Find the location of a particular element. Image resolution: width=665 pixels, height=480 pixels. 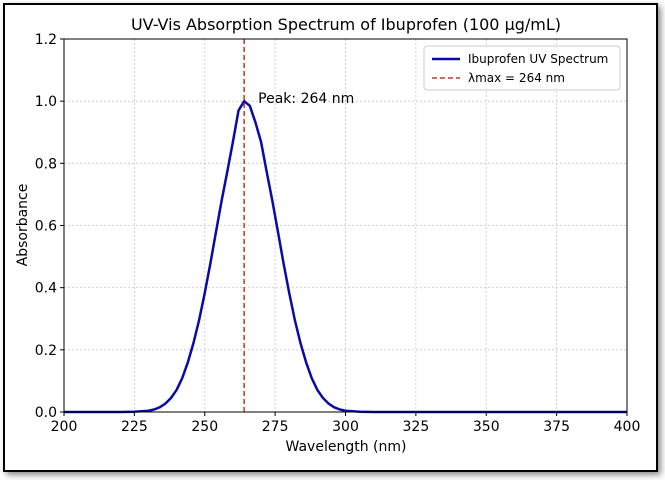

y-tick-label: 0.2 is located at coordinates (46, 351).